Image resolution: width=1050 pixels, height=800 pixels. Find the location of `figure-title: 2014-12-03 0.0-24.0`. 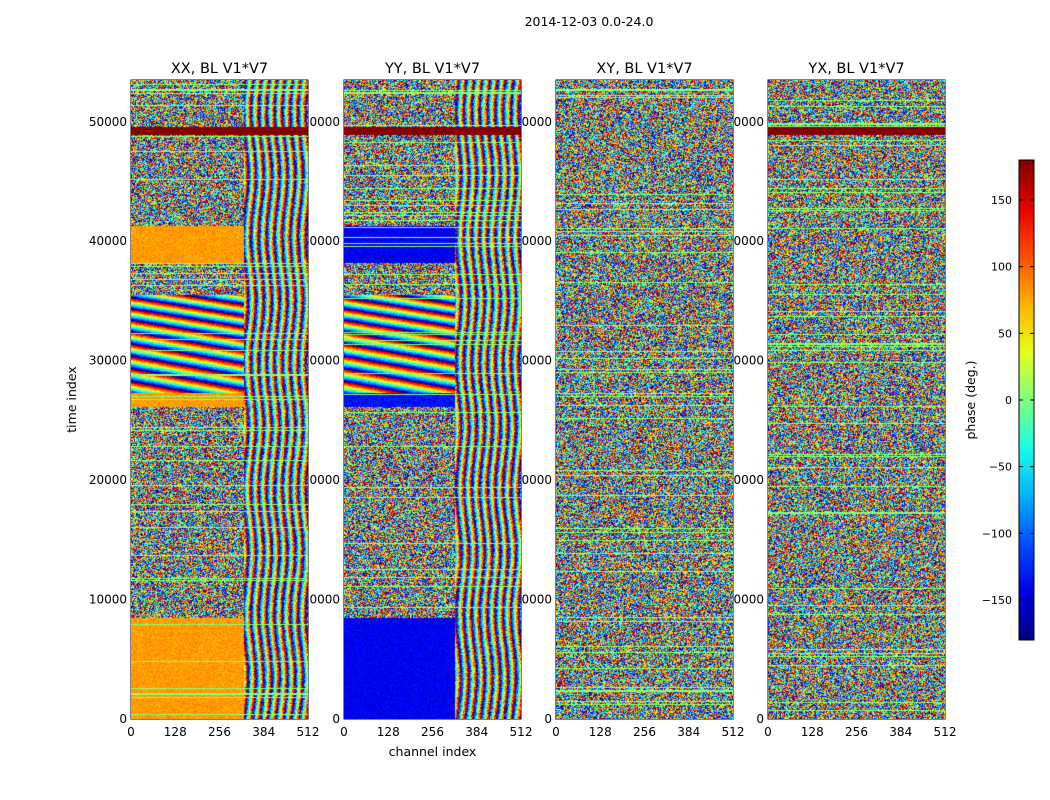

figure-title: 2014-12-03 0.0-24.0 is located at coordinates (589, 21).